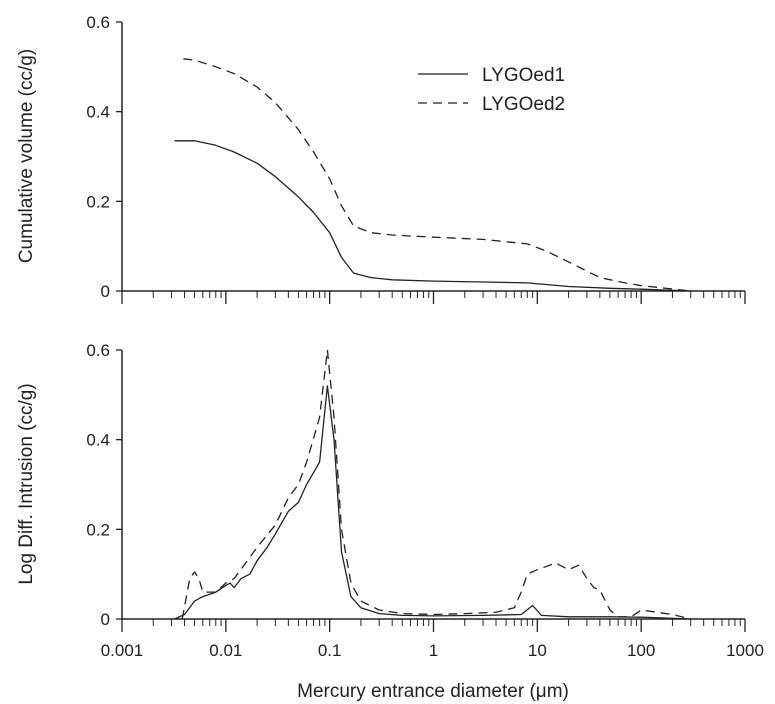 The image size is (775, 704). Describe the element at coordinates (491, 90) in the screenshot. I see `legend: LYGOed1 LYGOed2` at that location.